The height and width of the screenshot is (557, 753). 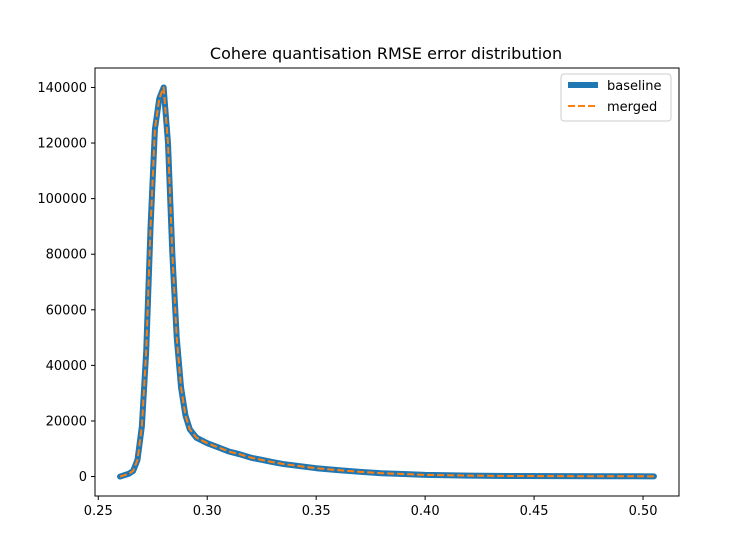 What do you see at coordinates (66, 421) in the screenshot?
I see `y-tick-label: 20000` at bounding box center [66, 421].